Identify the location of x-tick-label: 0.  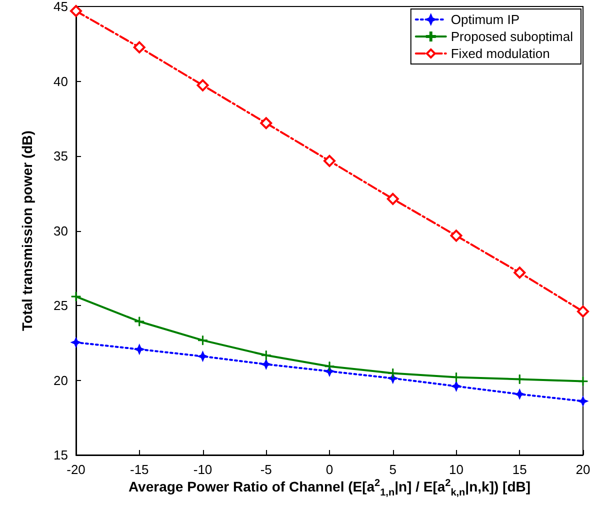
(330, 469).